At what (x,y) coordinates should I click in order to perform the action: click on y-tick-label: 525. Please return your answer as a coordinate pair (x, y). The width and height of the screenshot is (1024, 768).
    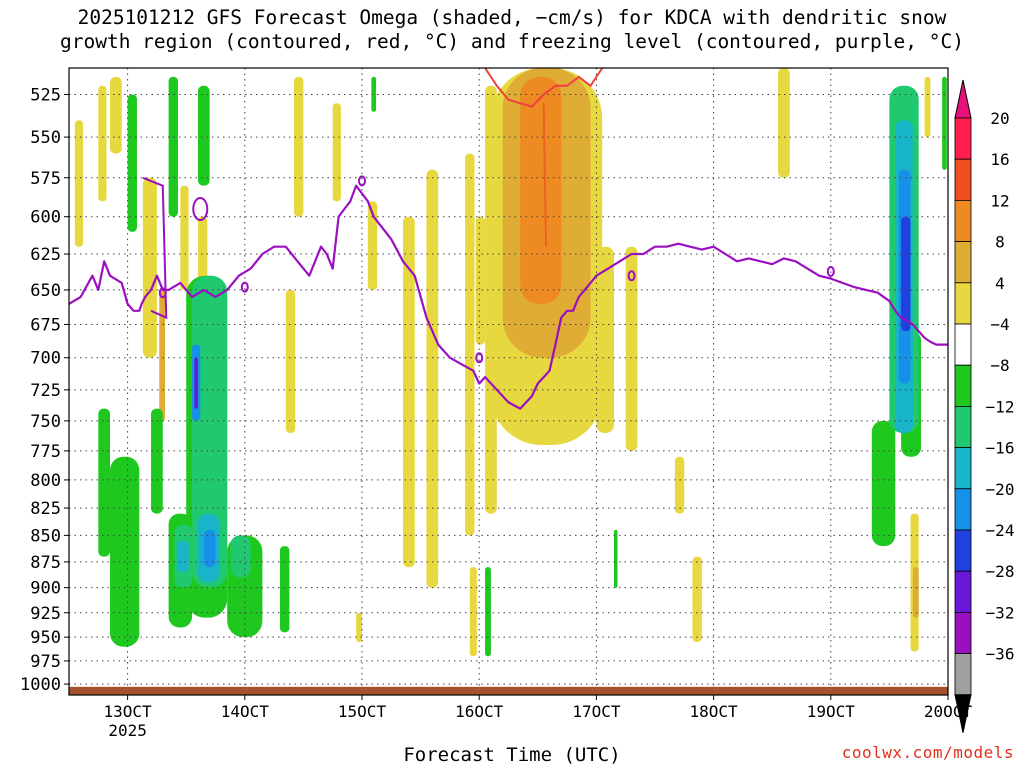
    Looking at the image, I should click on (45, 96).